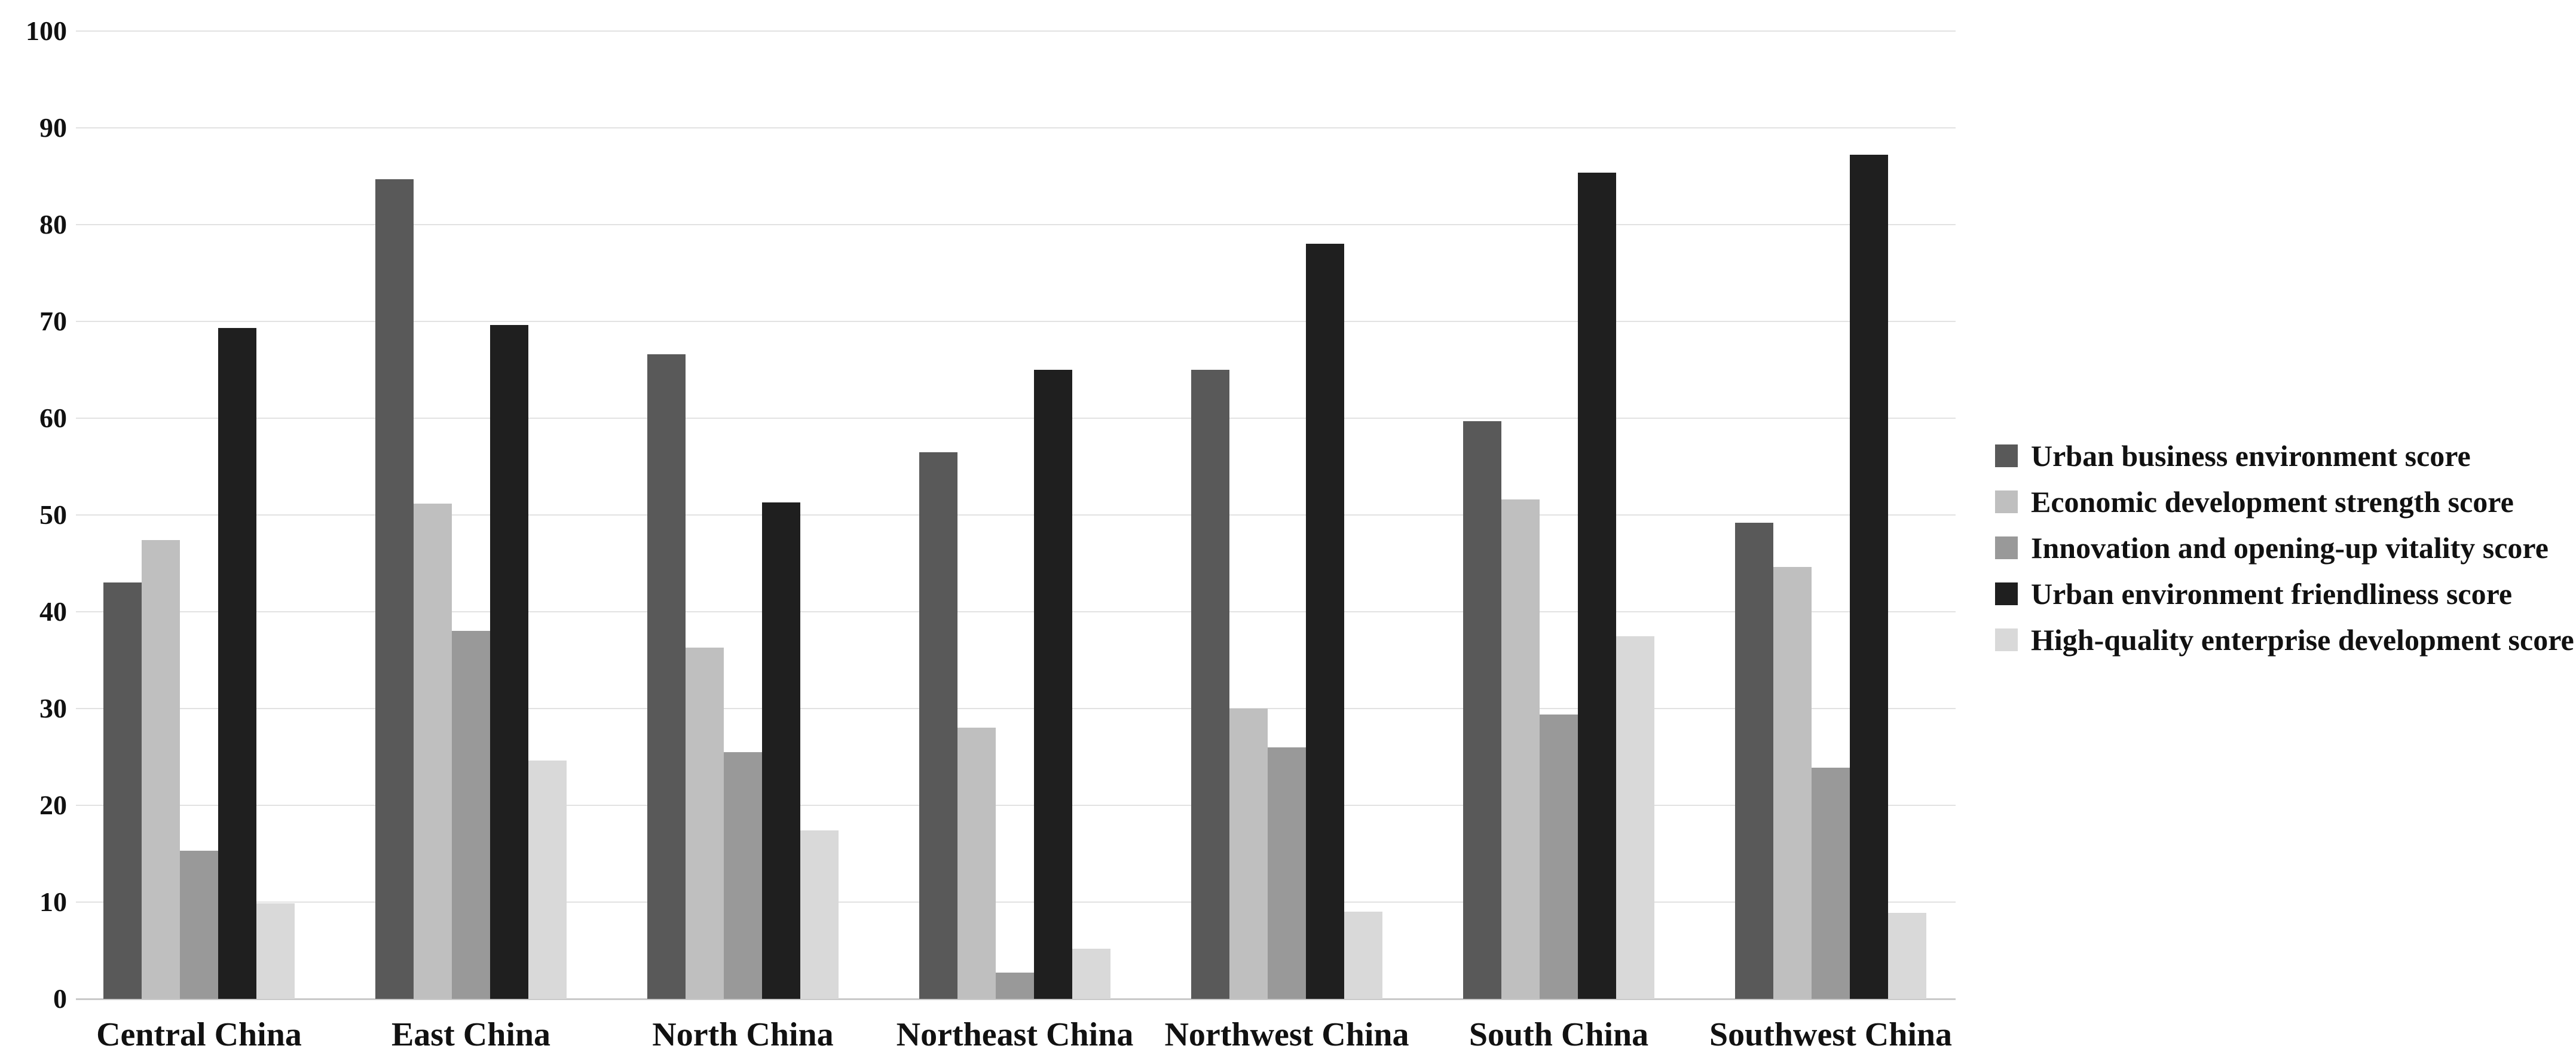 This screenshot has height=1064, width=2576. What do you see at coordinates (53, 514) in the screenshot?
I see `y-axis-tick-label: 50` at bounding box center [53, 514].